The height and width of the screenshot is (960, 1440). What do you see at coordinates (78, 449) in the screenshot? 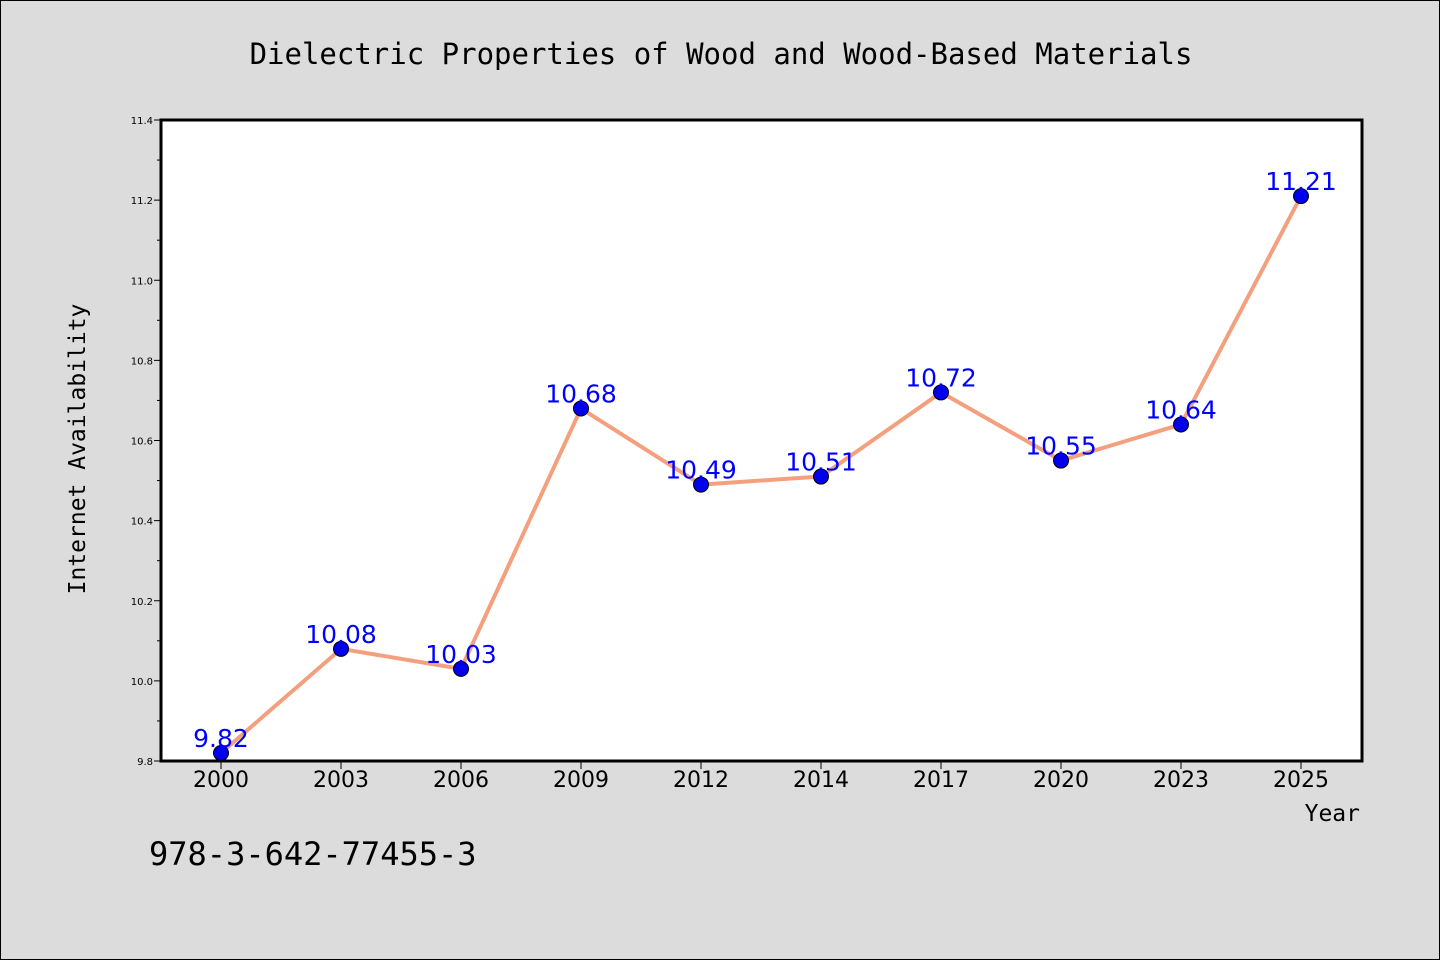
I see `y-axis-label: Internet Availability` at bounding box center [78, 449].